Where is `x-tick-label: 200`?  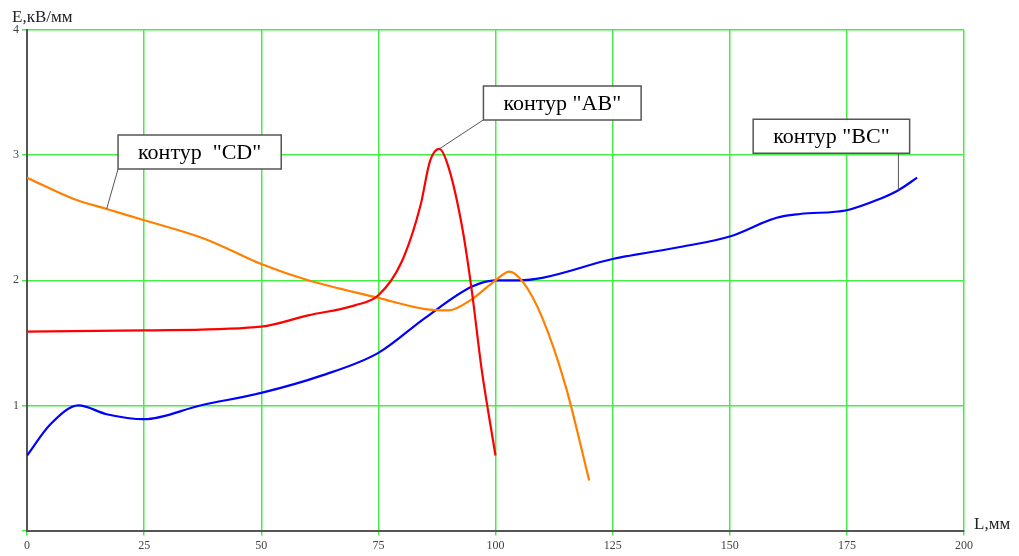 x-tick-label: 200 is located at coordinates (964, 544).